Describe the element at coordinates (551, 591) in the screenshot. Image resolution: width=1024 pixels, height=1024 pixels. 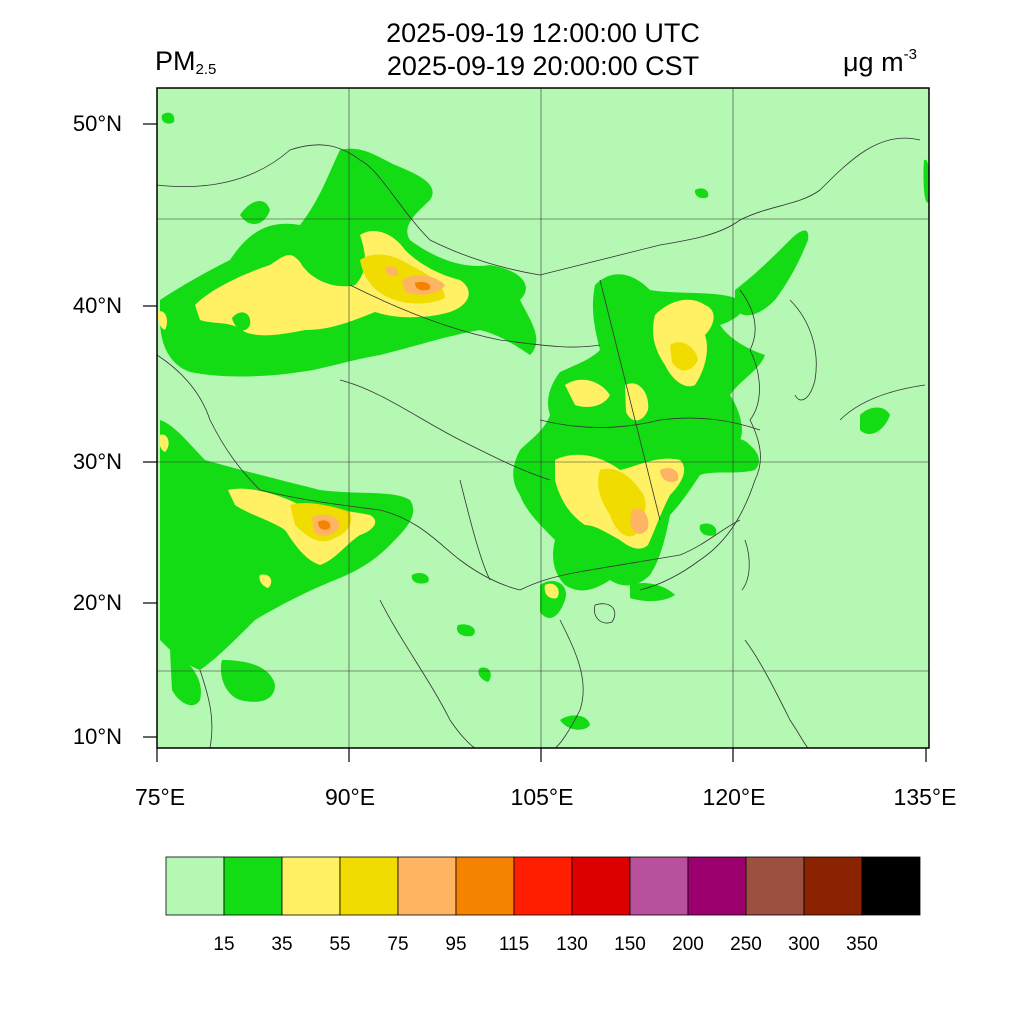
I see `guangdong-spot` at that location.